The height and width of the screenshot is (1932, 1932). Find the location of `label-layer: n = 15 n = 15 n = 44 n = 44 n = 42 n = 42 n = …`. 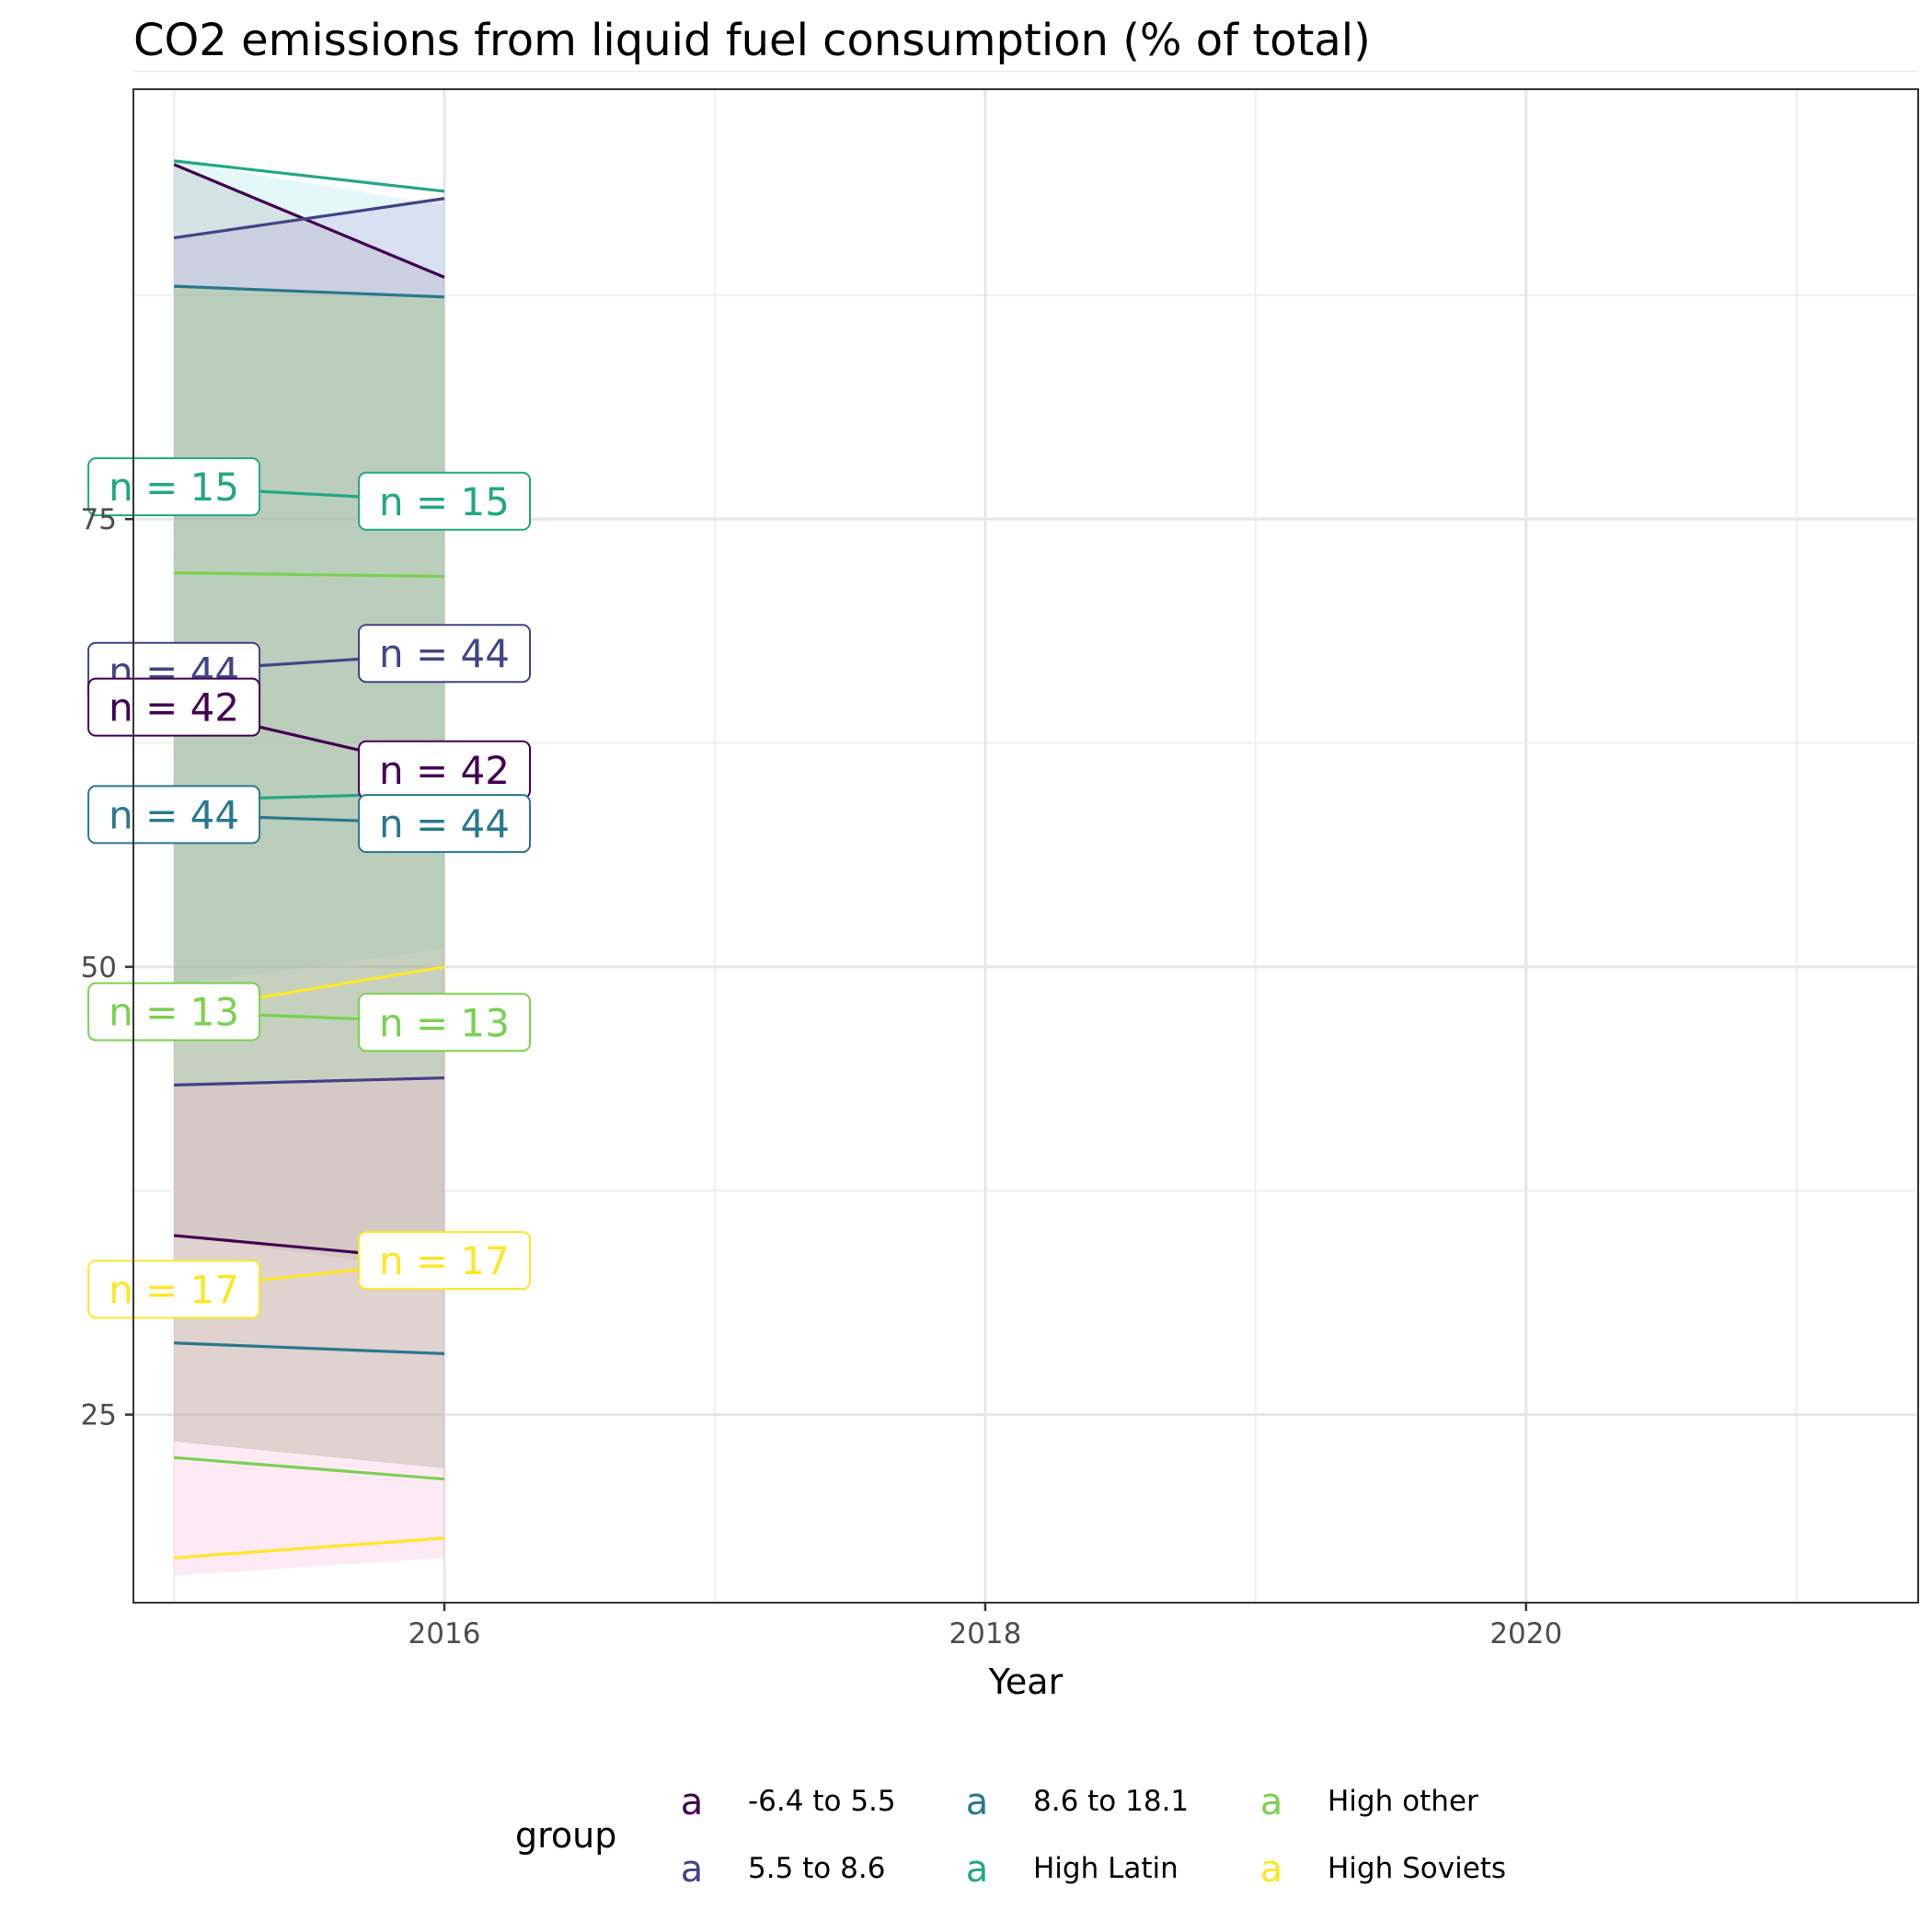

label-layer: n = 15 n = 15 n = 44 n = 44 n = 42 n = 42 n = … is located at coordinates (309, 888).